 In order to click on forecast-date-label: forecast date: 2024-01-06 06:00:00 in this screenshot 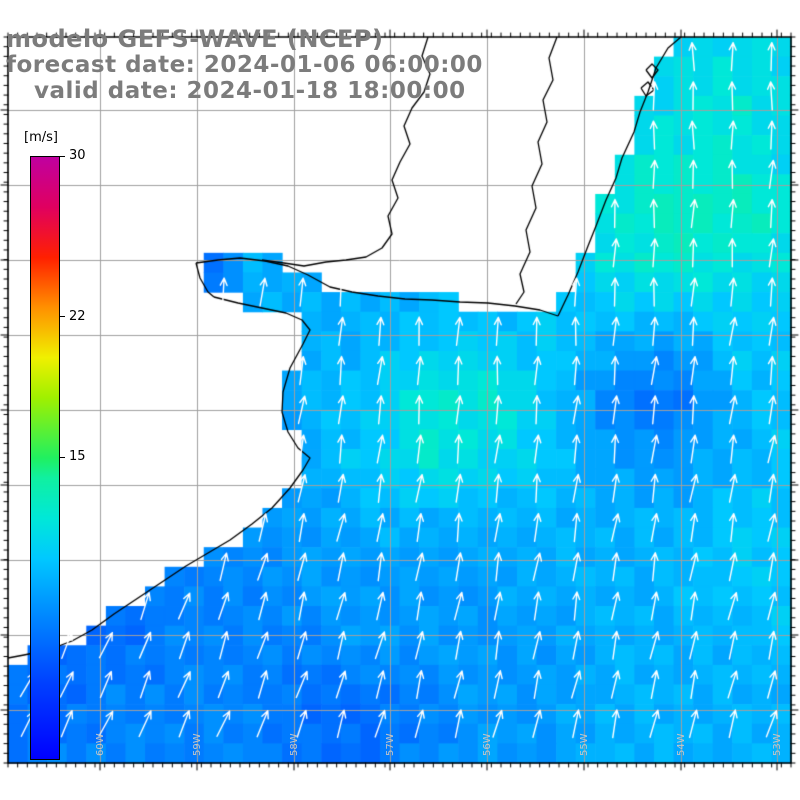, I will do `click(244, 65)`.